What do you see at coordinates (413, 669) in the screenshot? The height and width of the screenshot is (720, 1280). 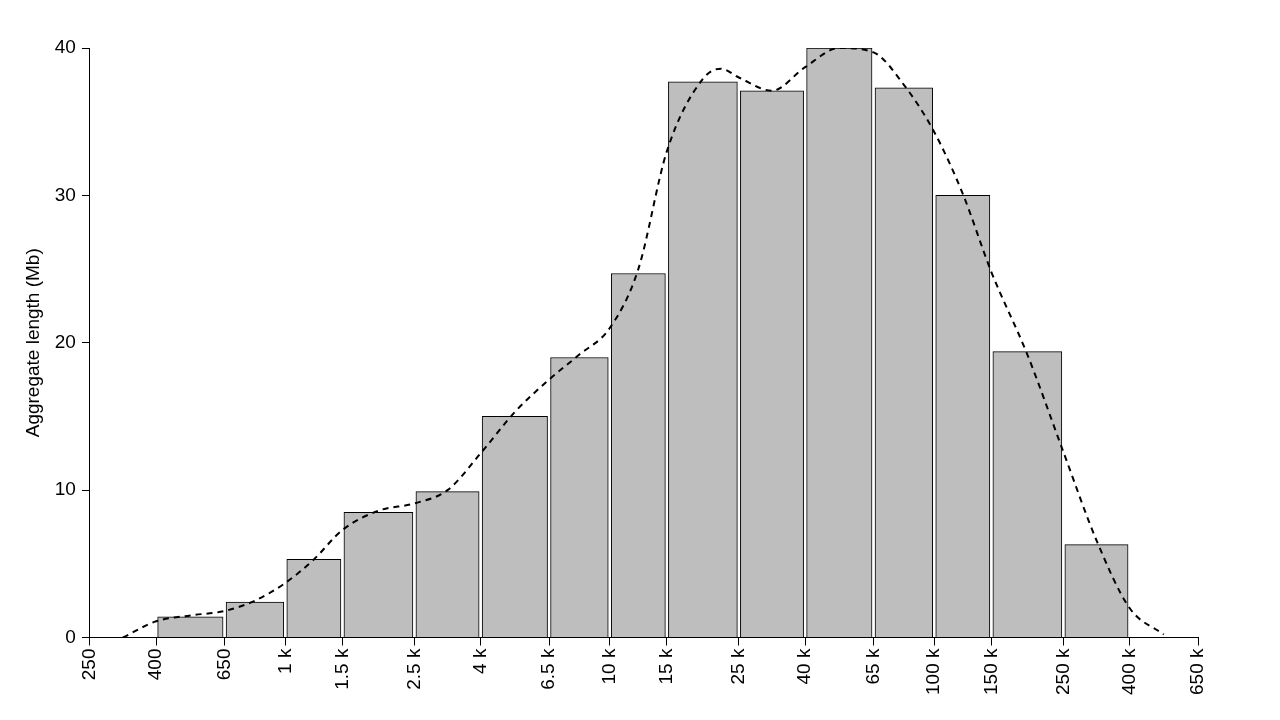 I see `x-tick-label: 2.5 k` at bounding box center [413, 669].